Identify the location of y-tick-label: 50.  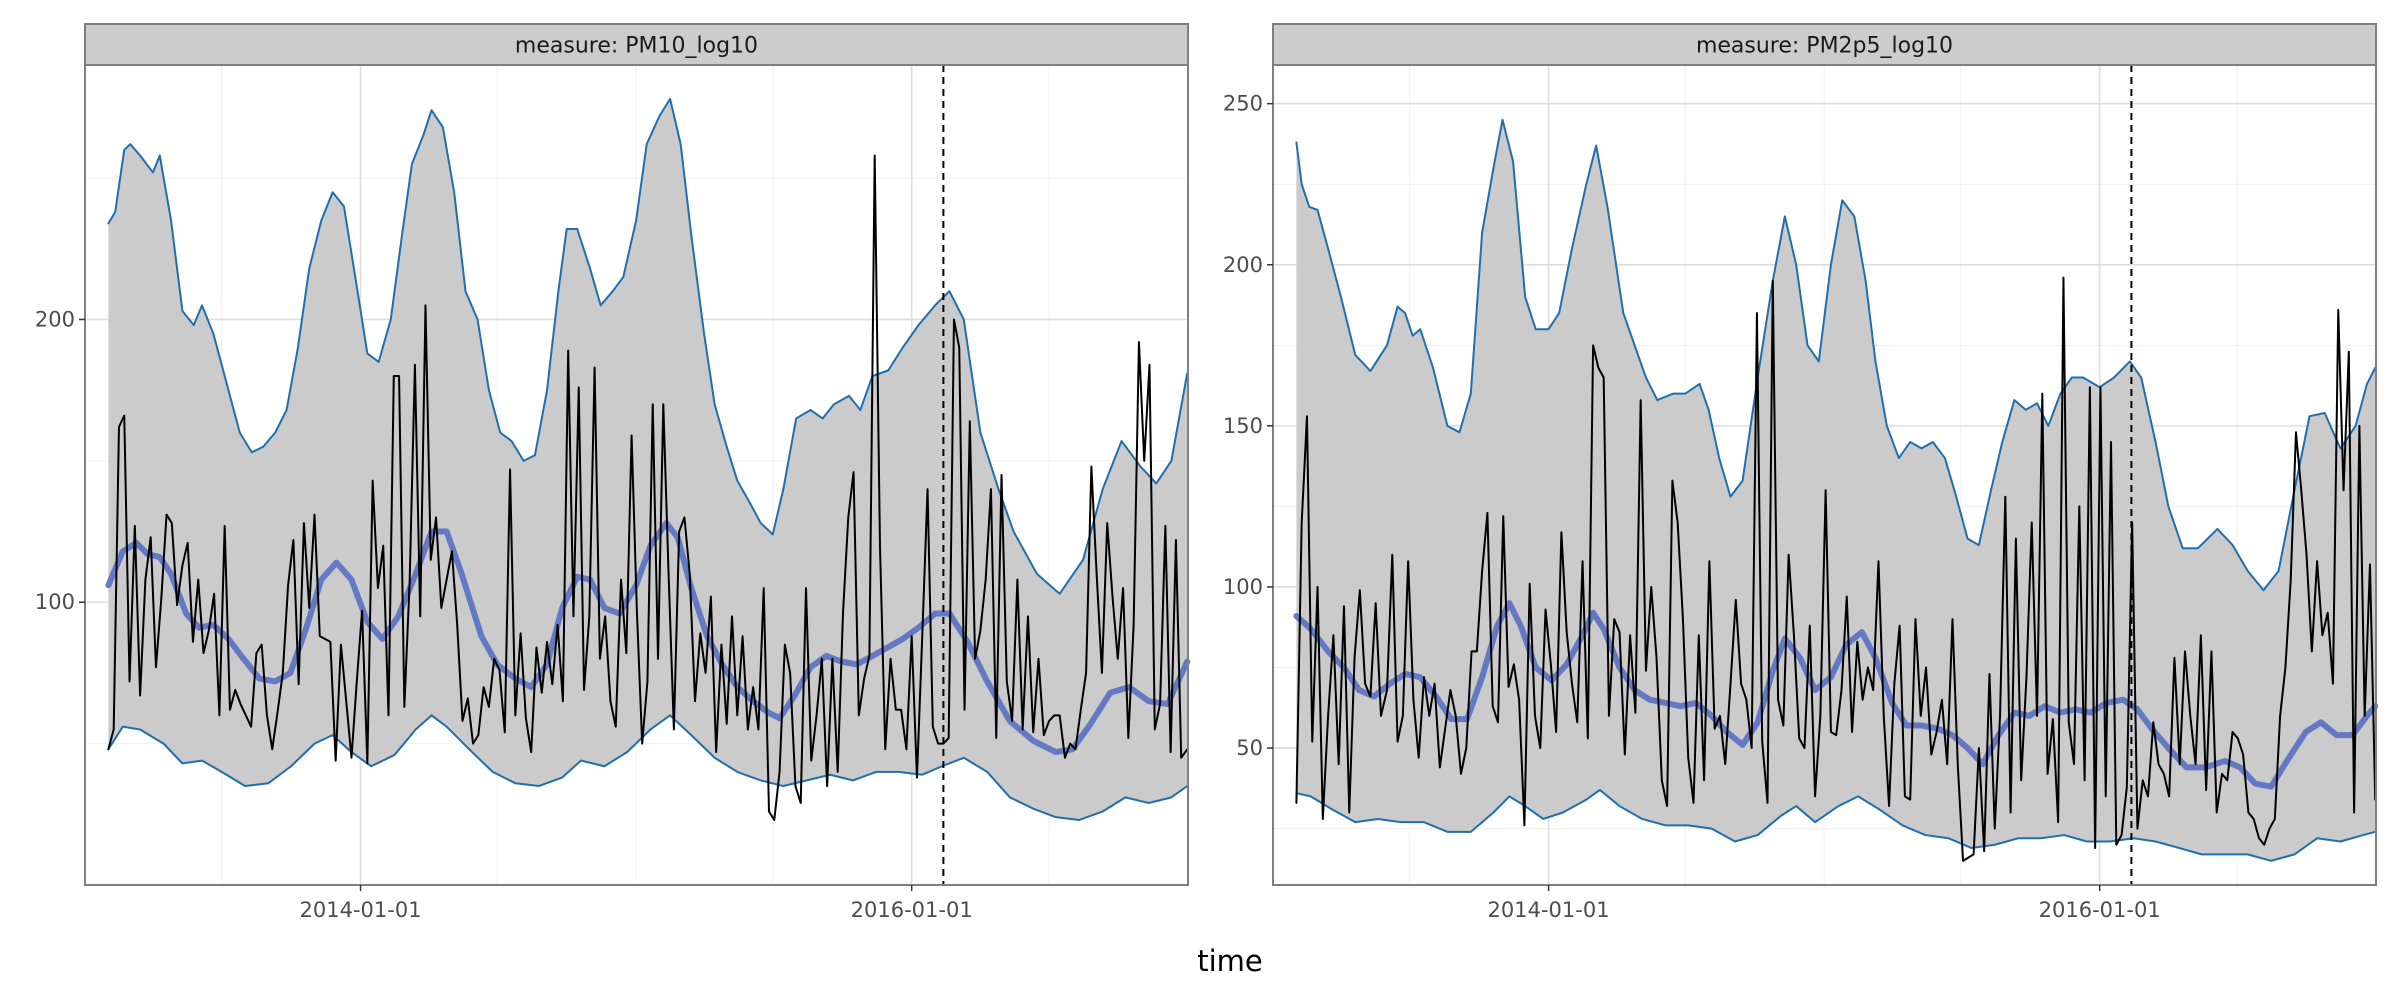
(1249, 748).